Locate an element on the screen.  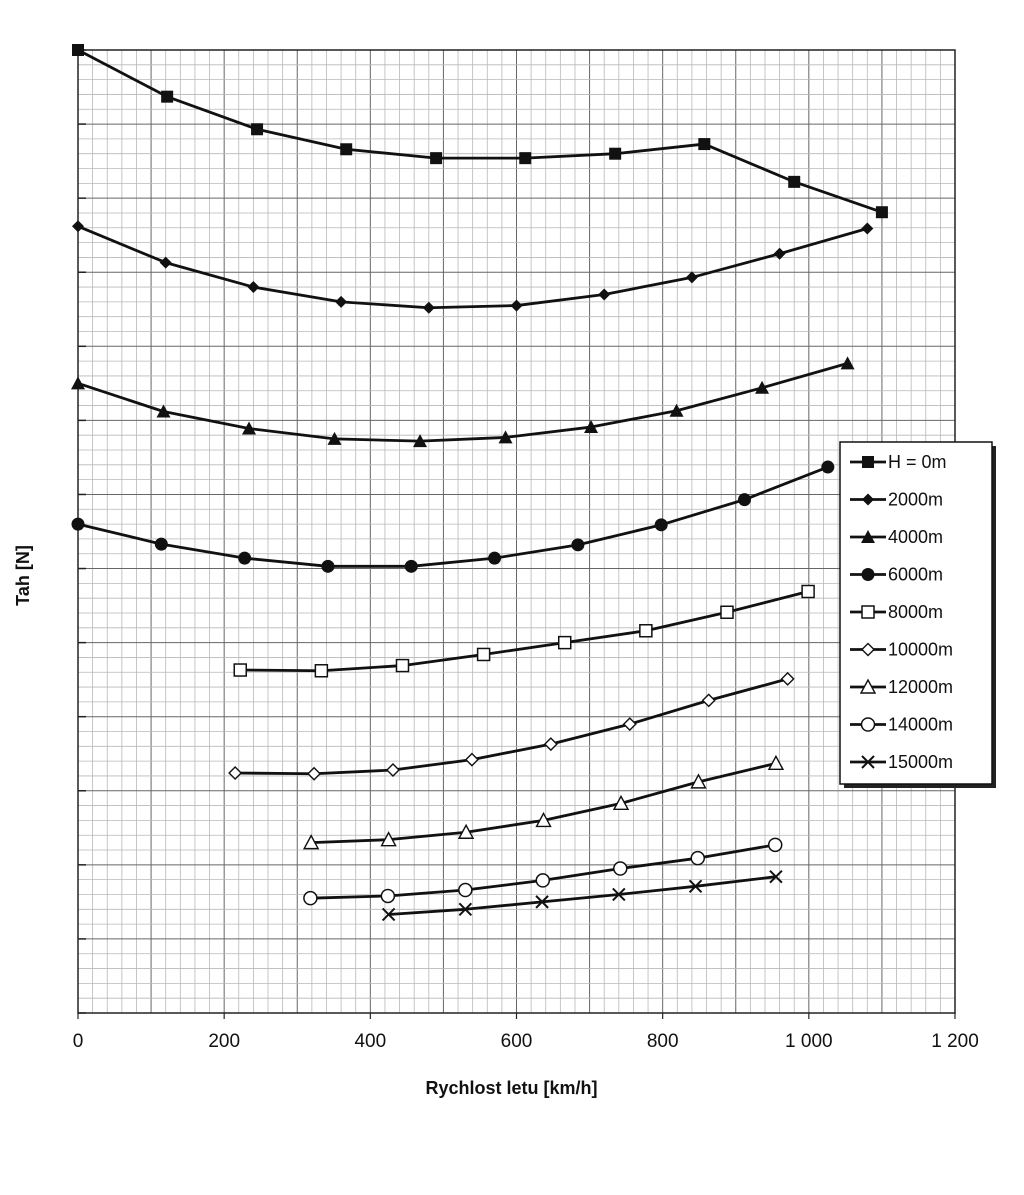
legend-label: 8000m is located at coordinates (915, 612).